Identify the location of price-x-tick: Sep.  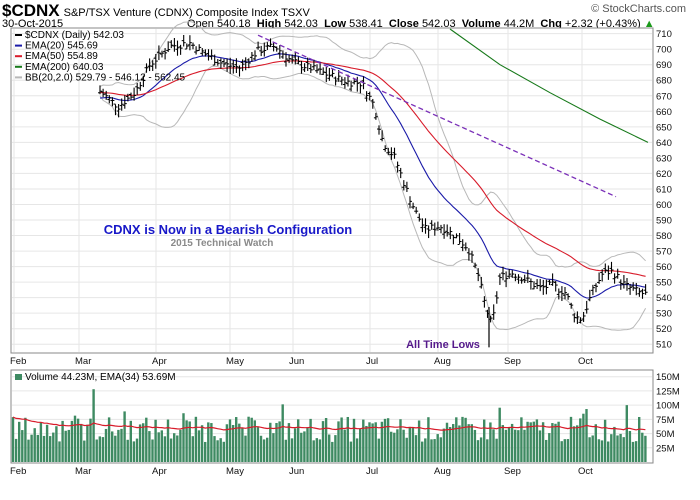
(512, 361).